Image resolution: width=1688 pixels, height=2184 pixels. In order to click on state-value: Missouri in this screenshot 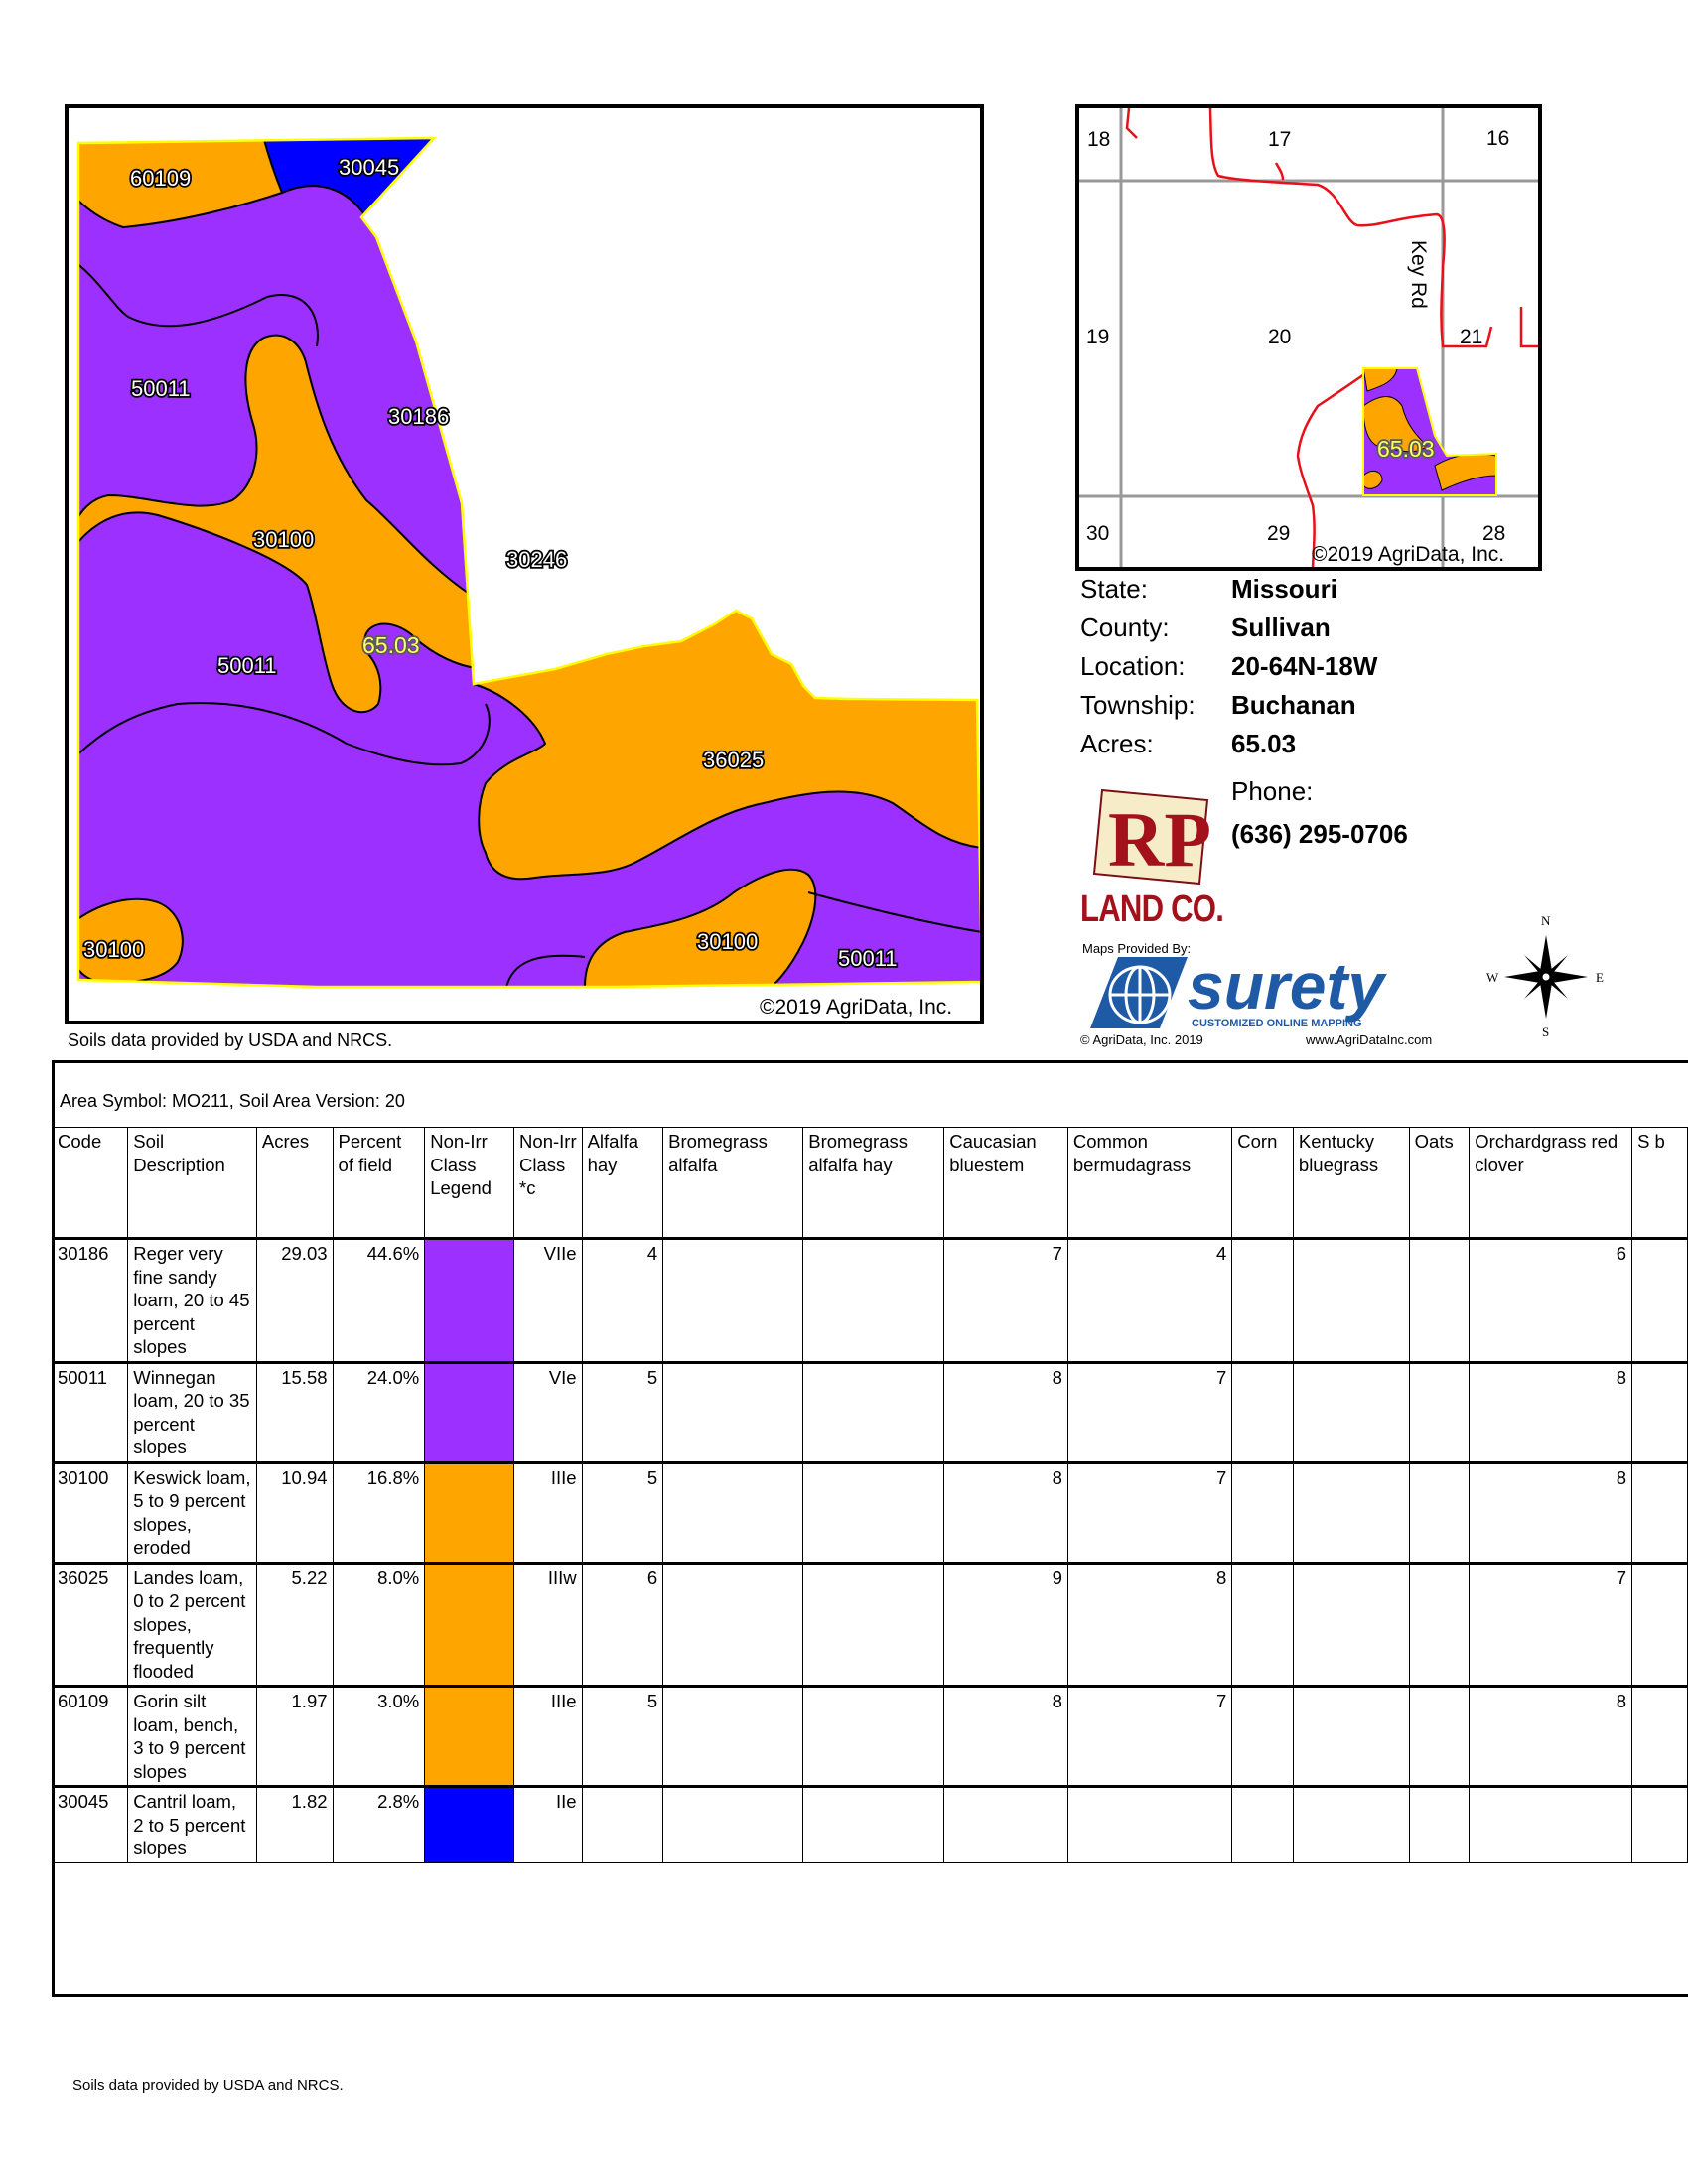, I will do `click(1284, 589)`.